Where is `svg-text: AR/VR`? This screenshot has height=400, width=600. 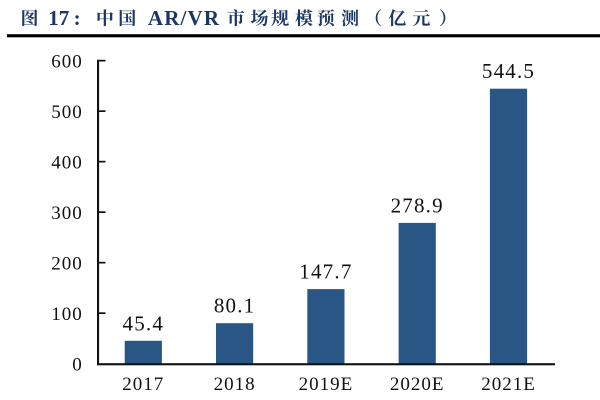 svg-text: AR/VR is located at coordinates (184, 18).